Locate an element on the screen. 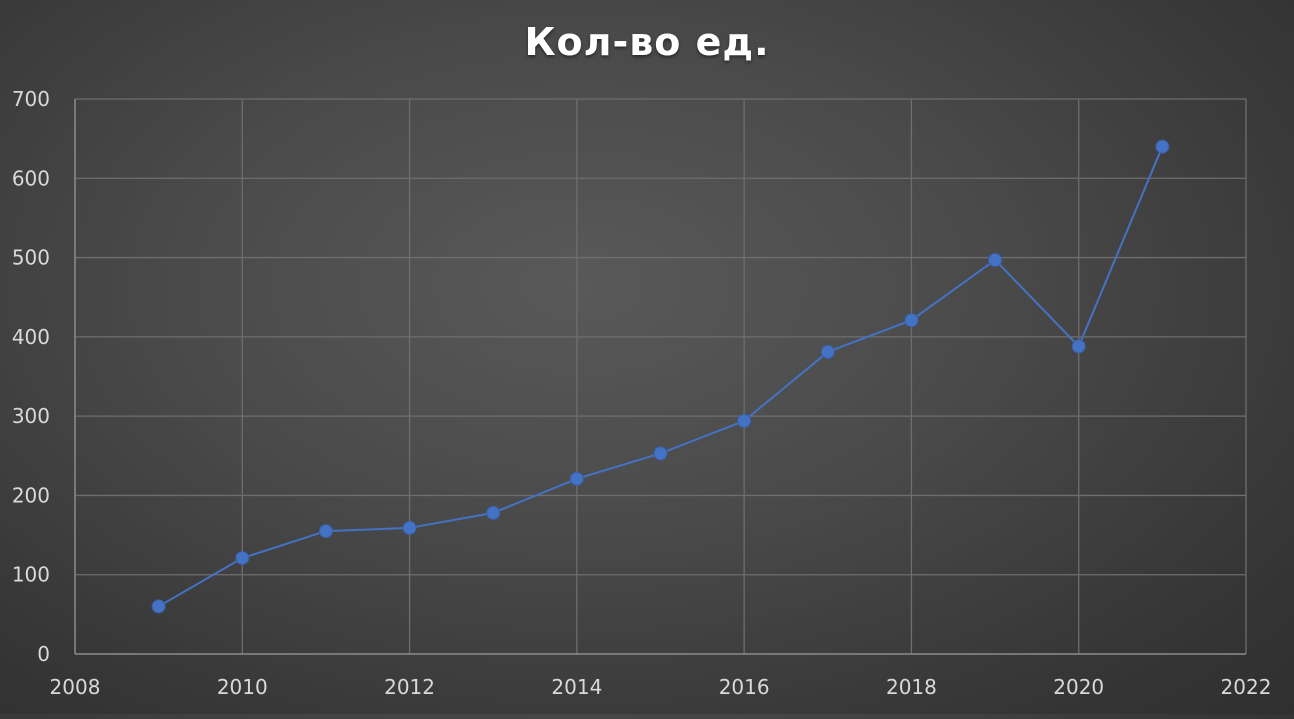  x-tick-label: 2016 is located at coordinates (744, 687).